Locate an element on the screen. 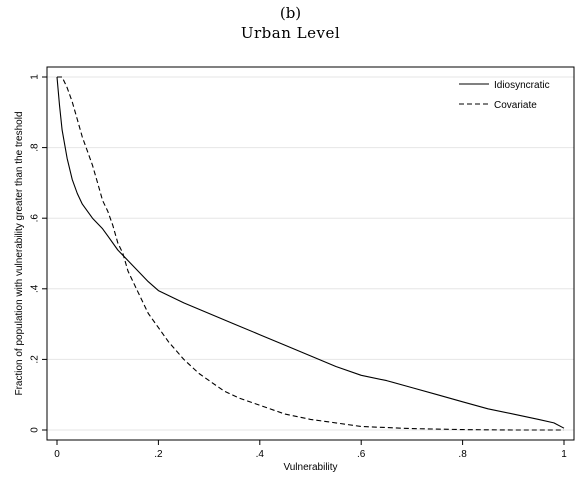 Image resolution: width=581 pixels, height=478 pixels. y-tick-label: 0 is located at coordinates (35, 430).